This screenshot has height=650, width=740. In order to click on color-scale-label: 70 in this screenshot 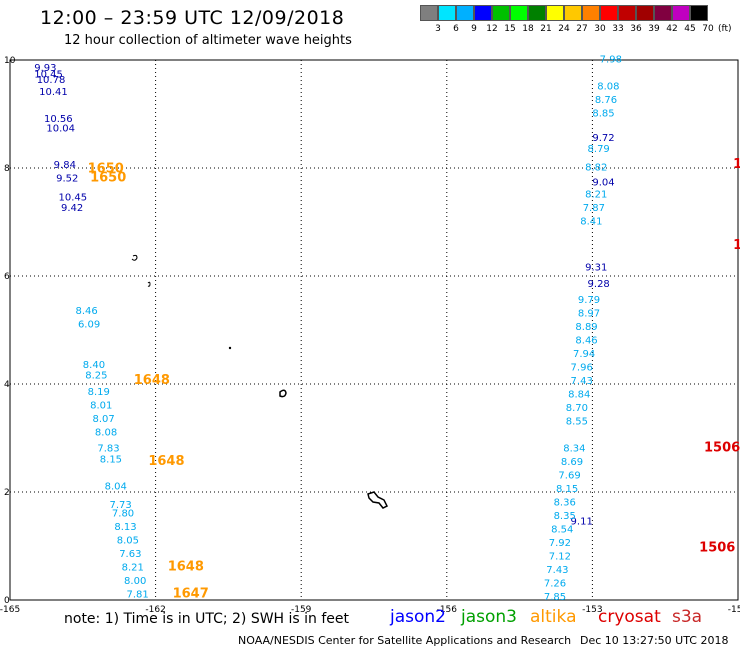, I will do `click(708, 29)`.